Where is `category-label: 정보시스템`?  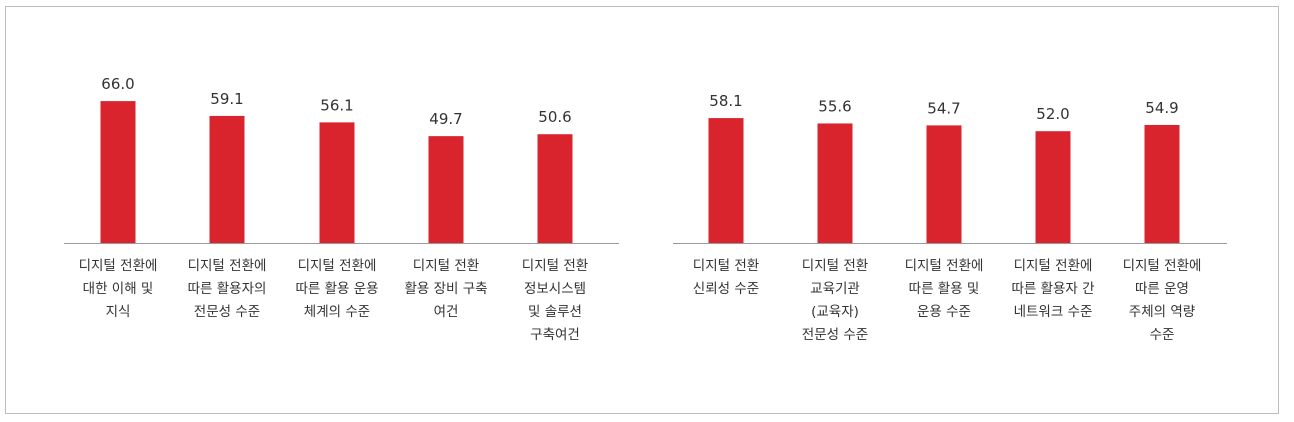 category-label: 정보시스템 is located at coordinates (555, 289).